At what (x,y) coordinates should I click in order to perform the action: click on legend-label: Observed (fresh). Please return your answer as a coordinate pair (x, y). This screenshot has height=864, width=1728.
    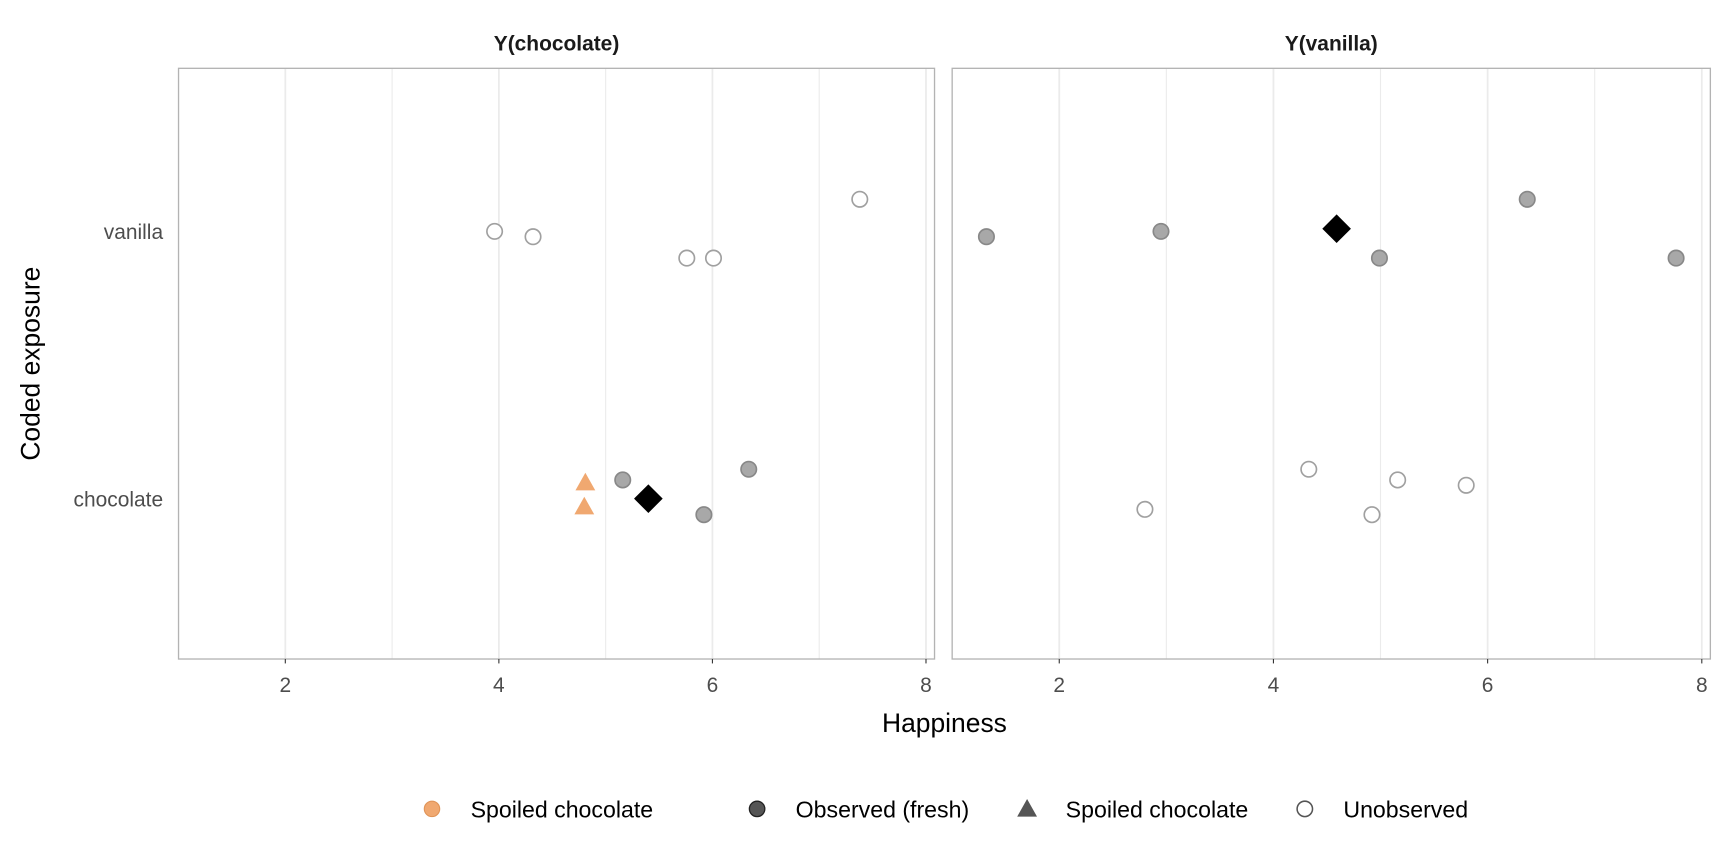
    Looking at the image, I should click on (883, 810).